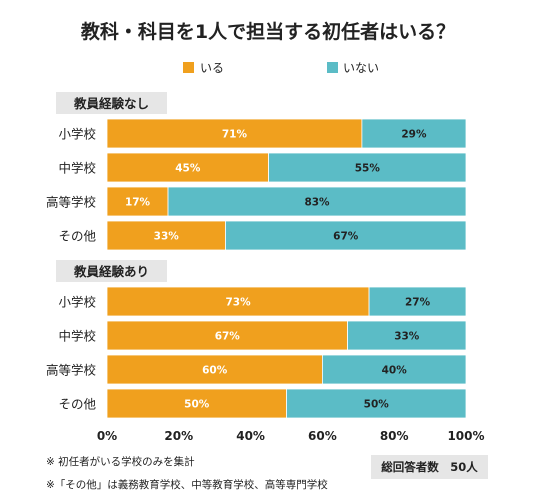 This screenshot has height=503, width=536. I want to click on data-label: 29%, so click(414, 135).